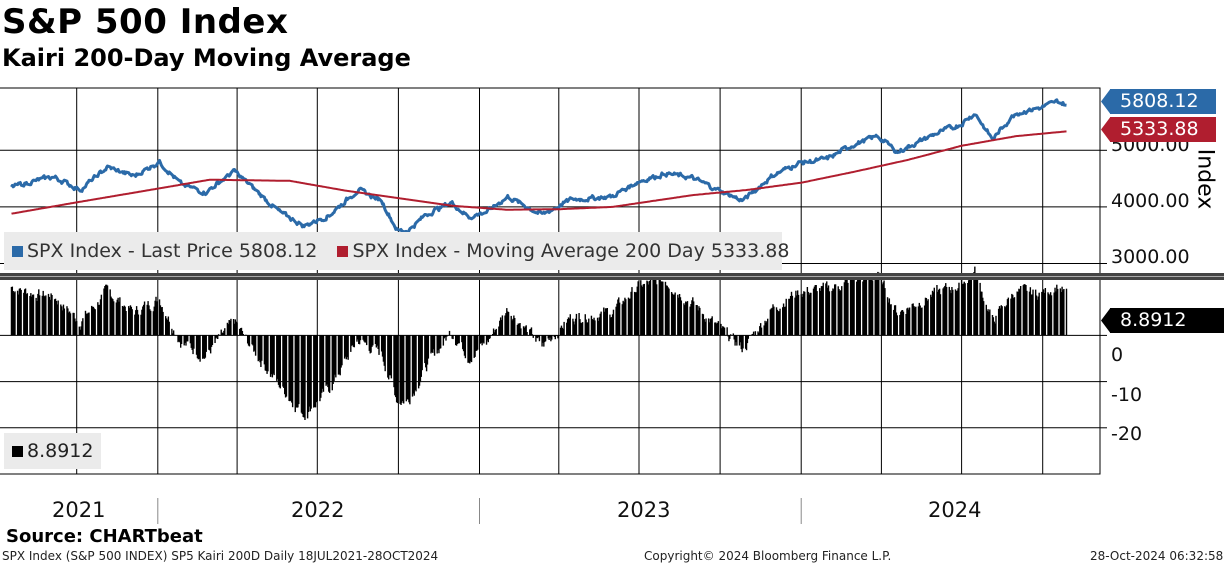 This screenshot has height=566, width=1224. I want to click on moving-average-tag: 5333.88, so click(1163, 129).